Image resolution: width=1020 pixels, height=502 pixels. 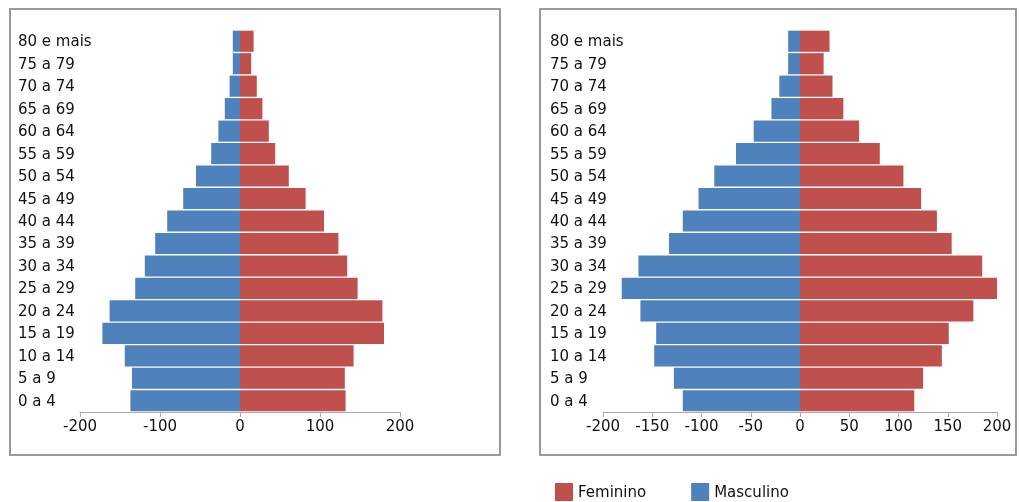 What do you see at coordinates (751, 492) in the screenshot?
I see `legend-label: Masculino` at bounding box center [751, 492].